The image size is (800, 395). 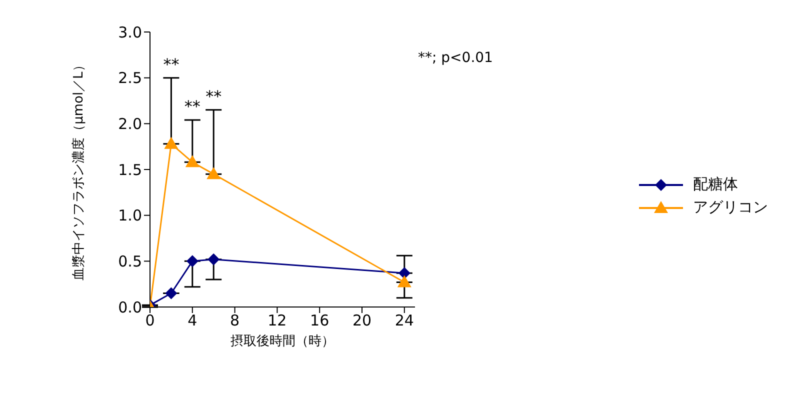 What do you see at coordinates (715, 184) in the screenshot?
I see `legend-label: 配糖体` at bounding box center [715, 184].